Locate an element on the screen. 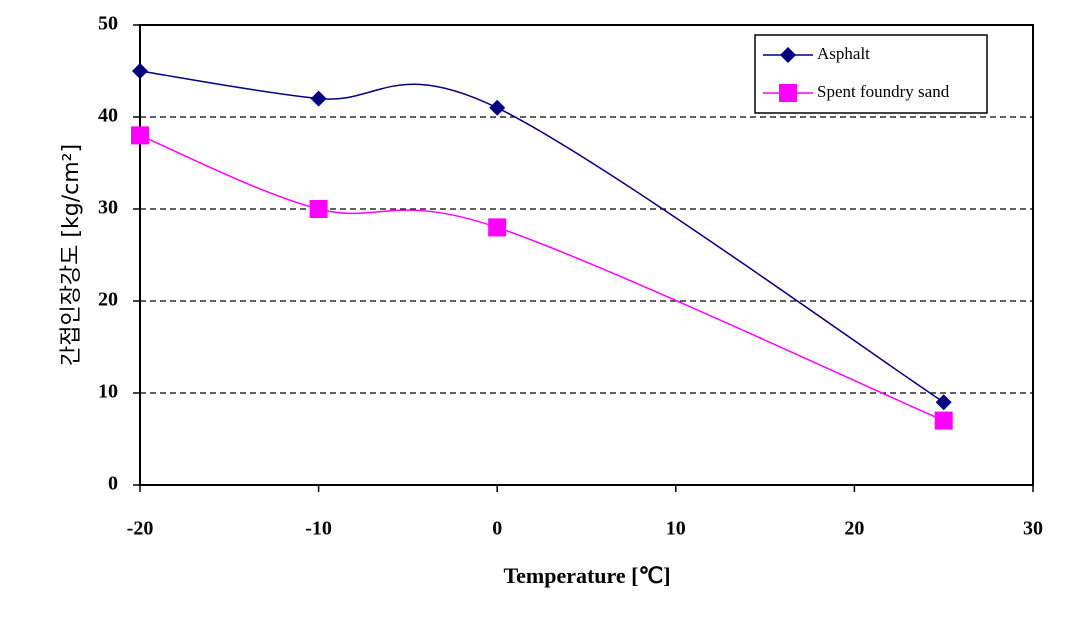 This screenshot has height=617, width=1070. x-tick-label: 30 is located at coordinates (1033, 529).